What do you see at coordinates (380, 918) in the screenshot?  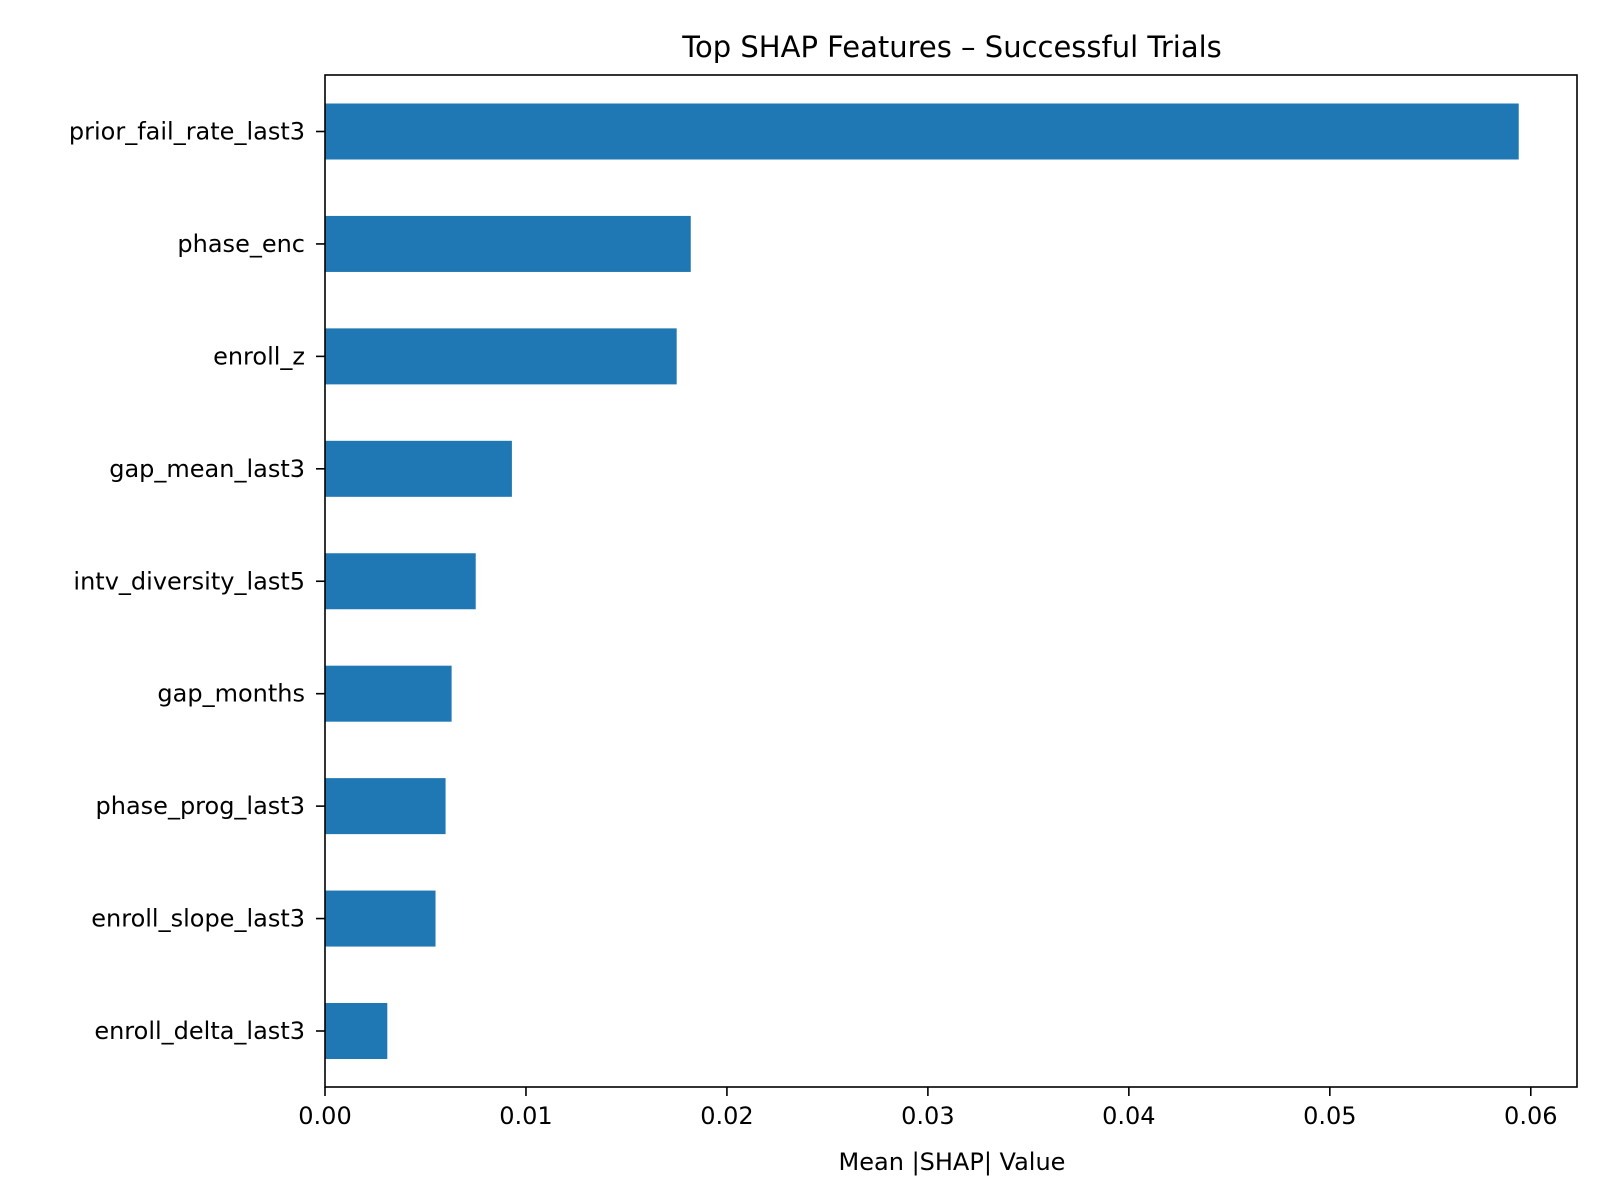 I see `bar-enroll_slope_last3` at bounding box center [380, 918].